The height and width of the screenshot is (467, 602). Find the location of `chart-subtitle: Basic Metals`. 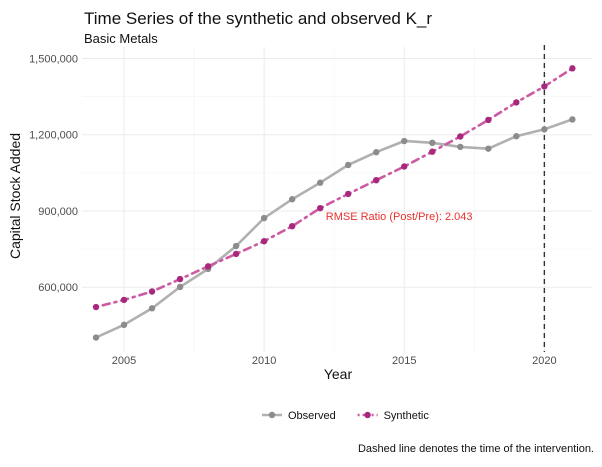

chart-subtitle: Basic Metals is located at coordinates (121, 38).